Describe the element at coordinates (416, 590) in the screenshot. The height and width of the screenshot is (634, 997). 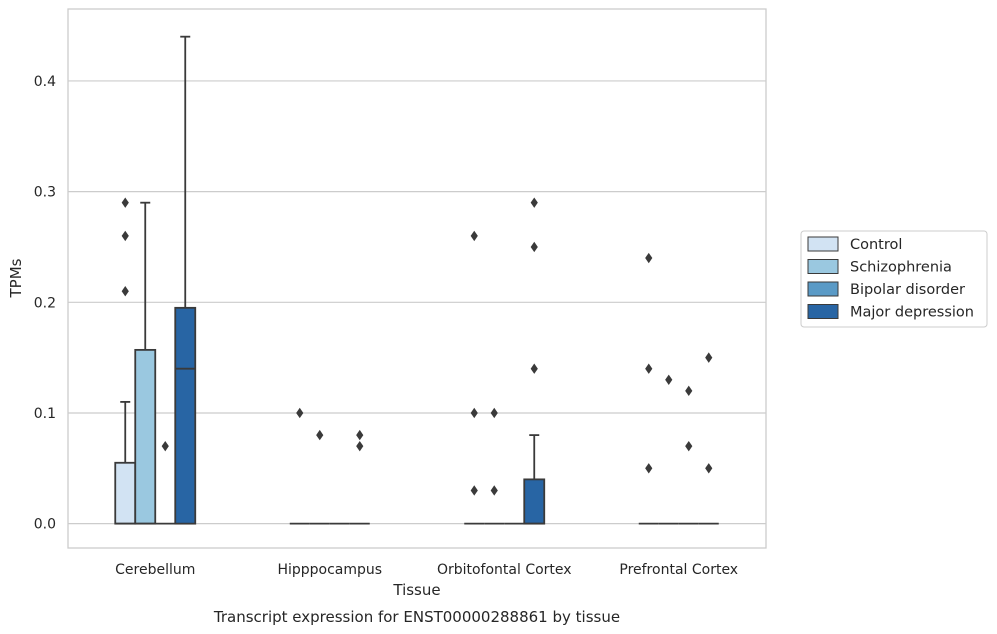
I see `x-axis-label: Tissue` at that location.